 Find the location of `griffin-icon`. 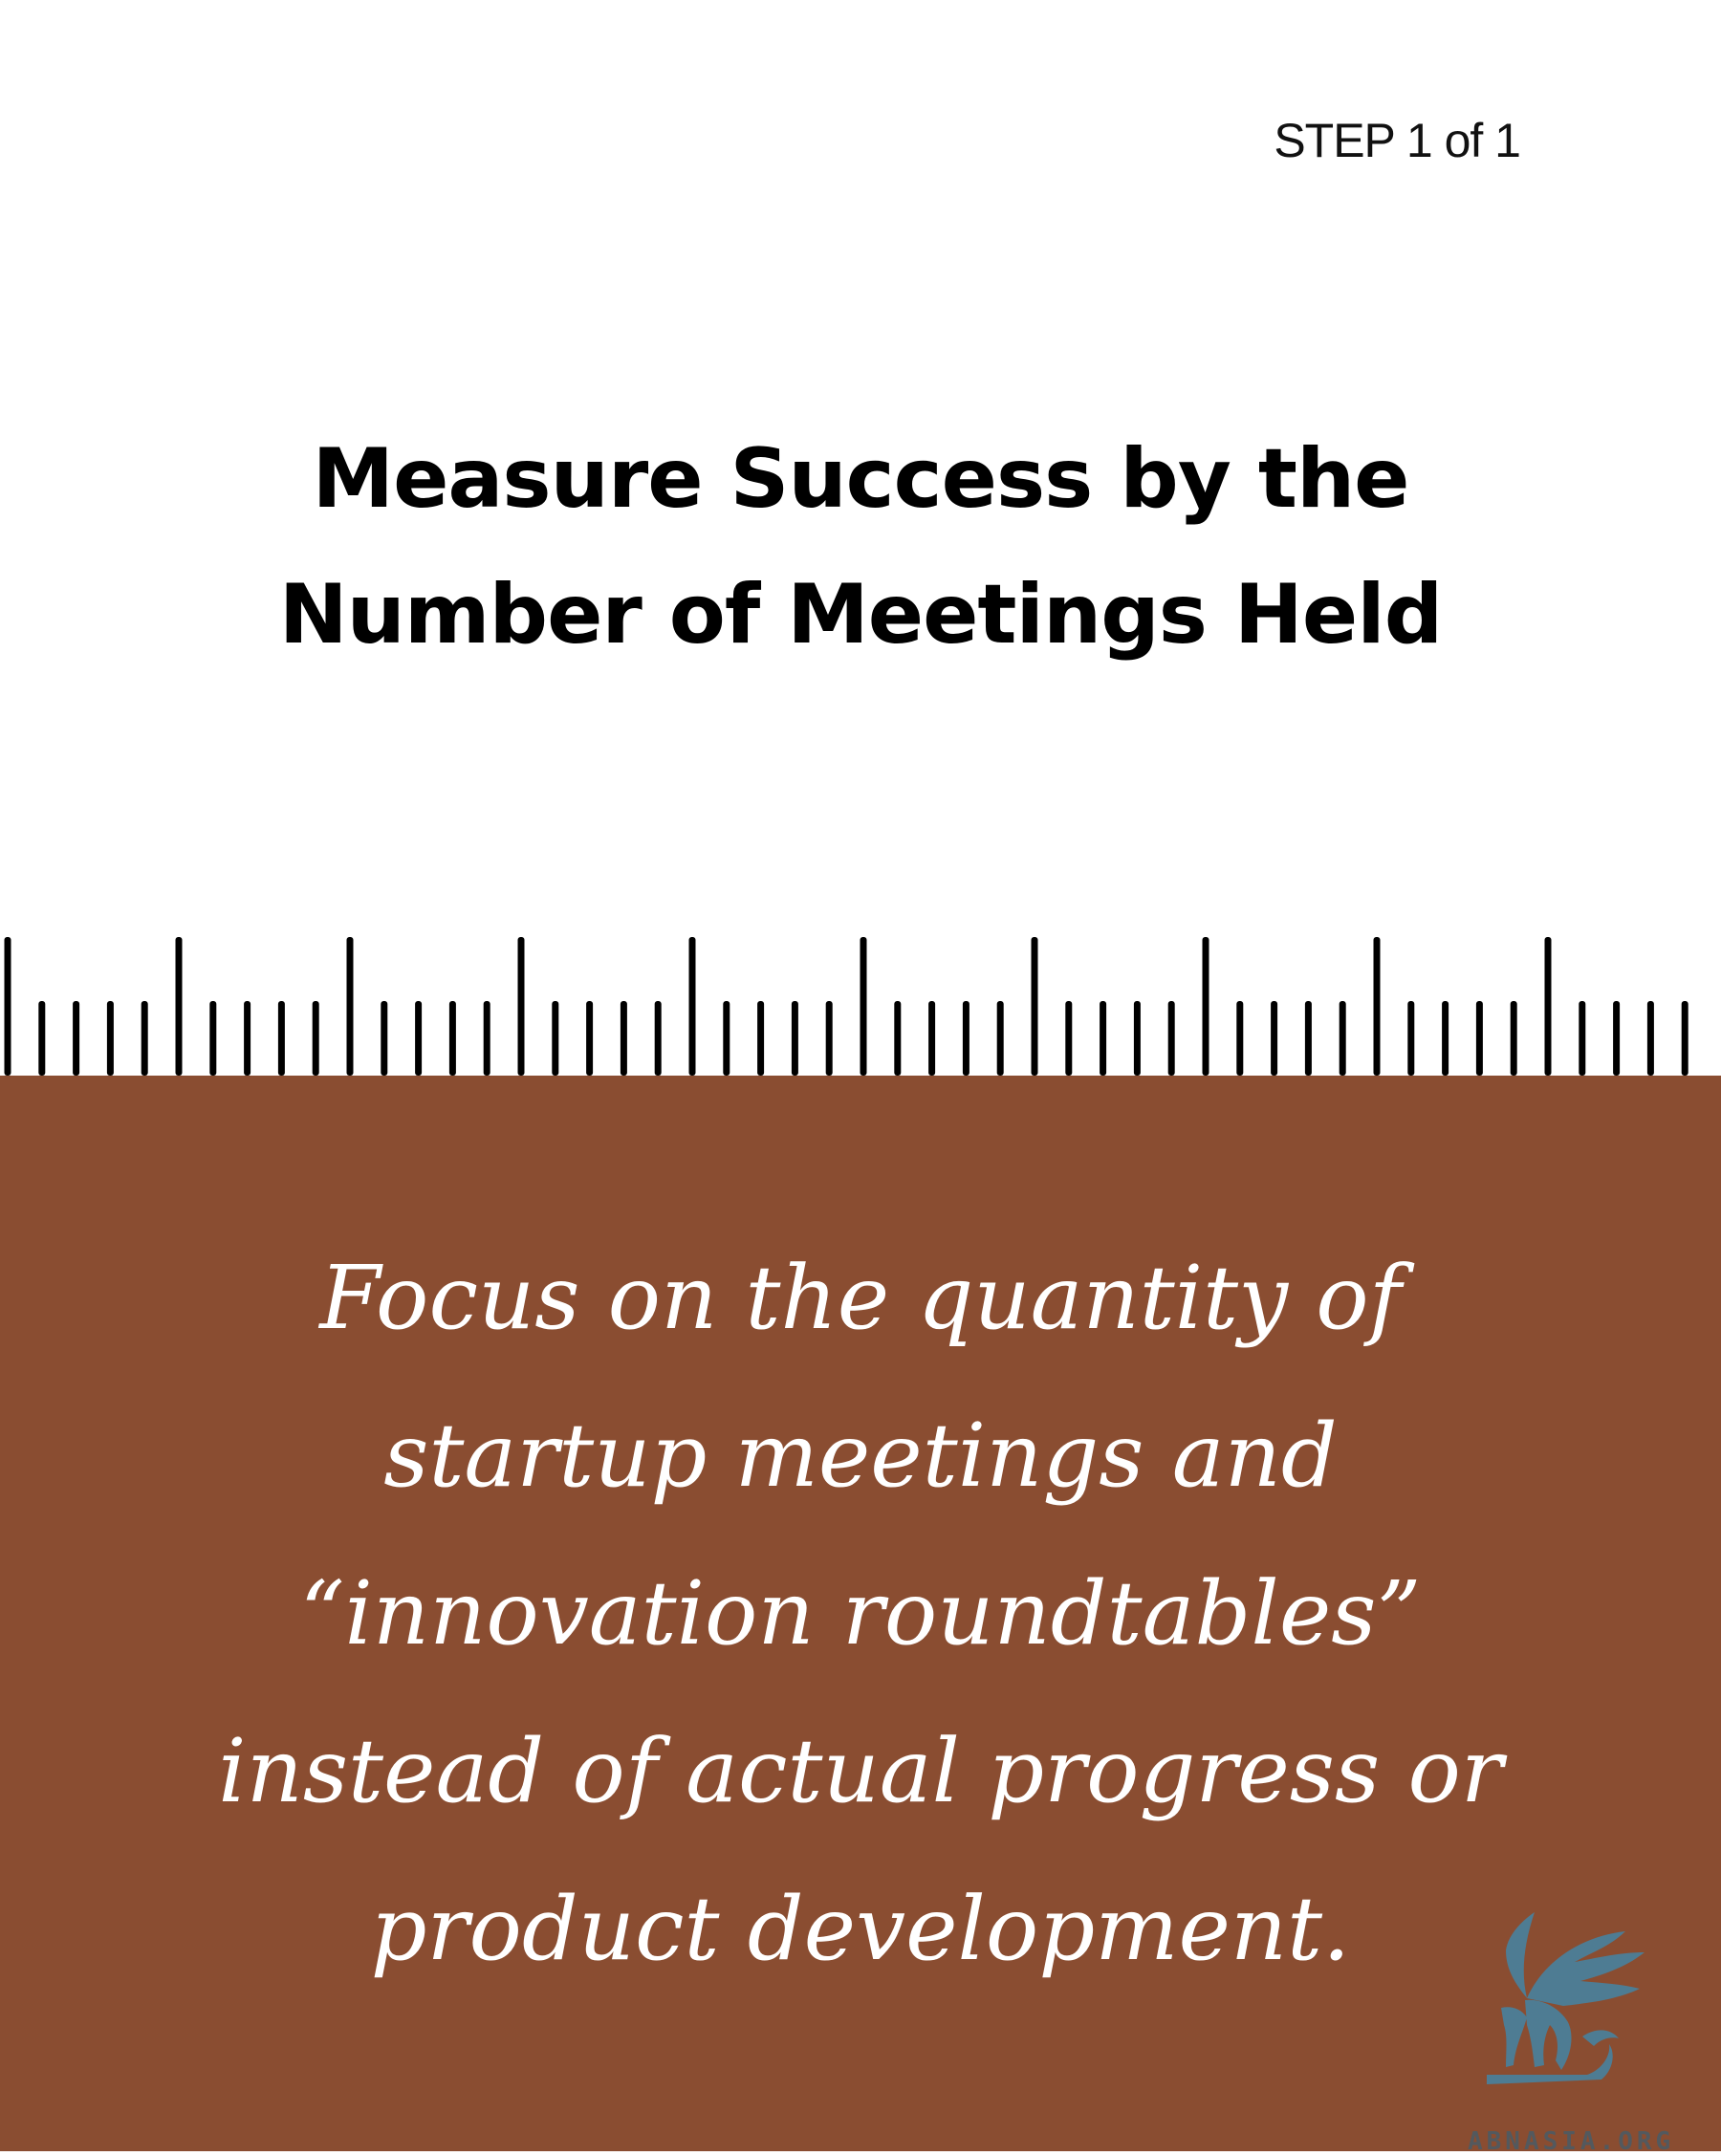

griffin-icon is located at coordinates (1566, 1998).